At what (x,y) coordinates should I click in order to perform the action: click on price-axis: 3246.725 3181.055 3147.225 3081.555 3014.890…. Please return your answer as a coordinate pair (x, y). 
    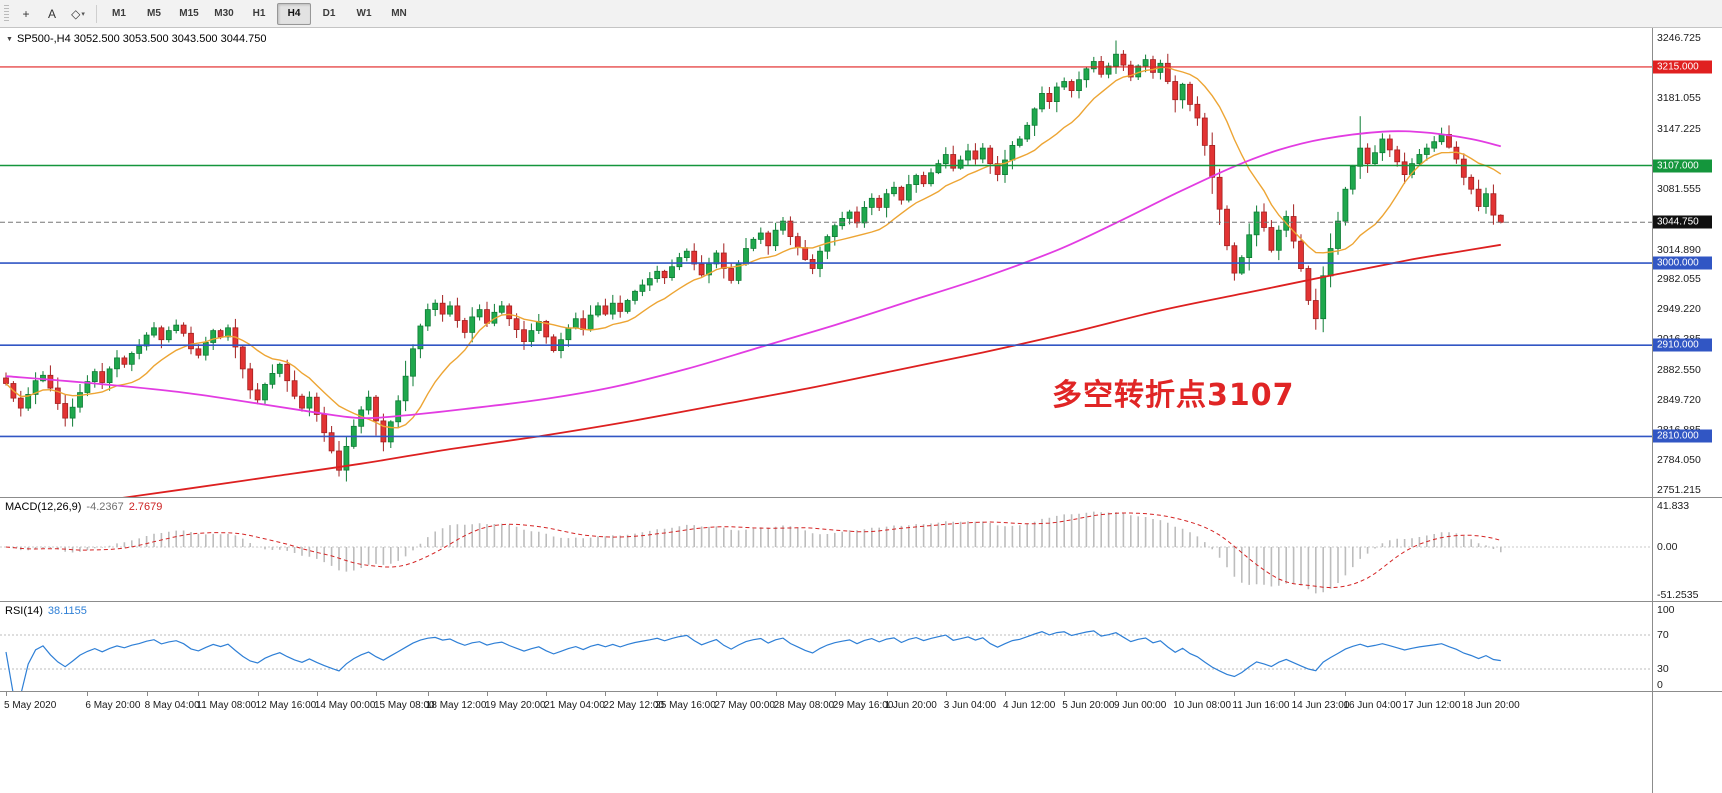
    Looking at the image, I should click on (1687, 263).